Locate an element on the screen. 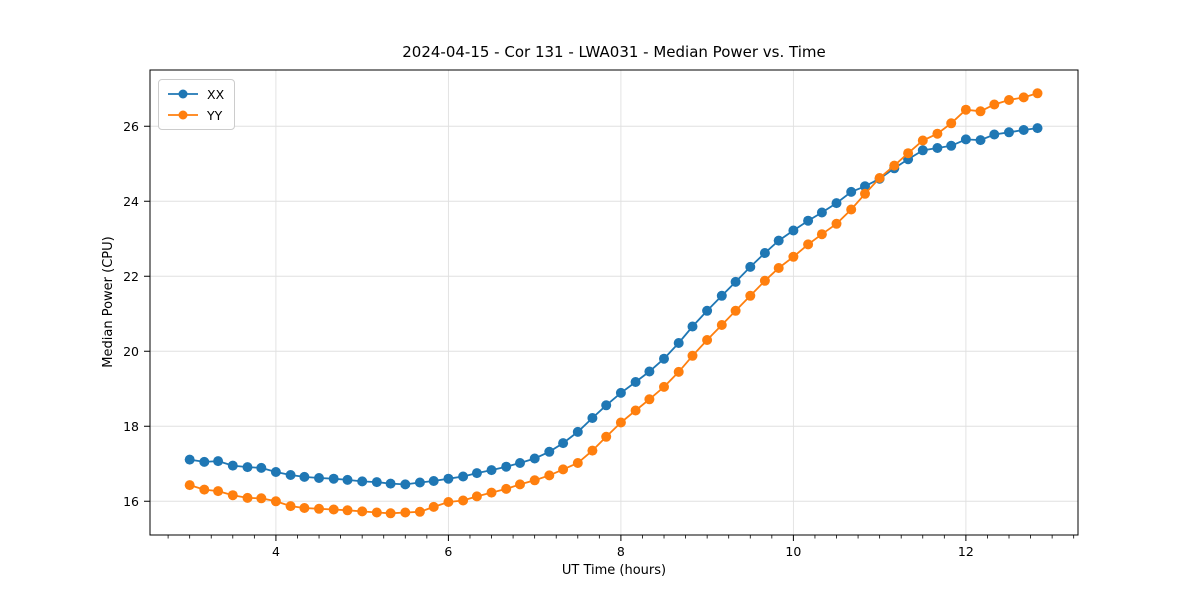 This screenshot has width=1200, height=600. x-tick-label: 4 is located at coordinates (276, 551).